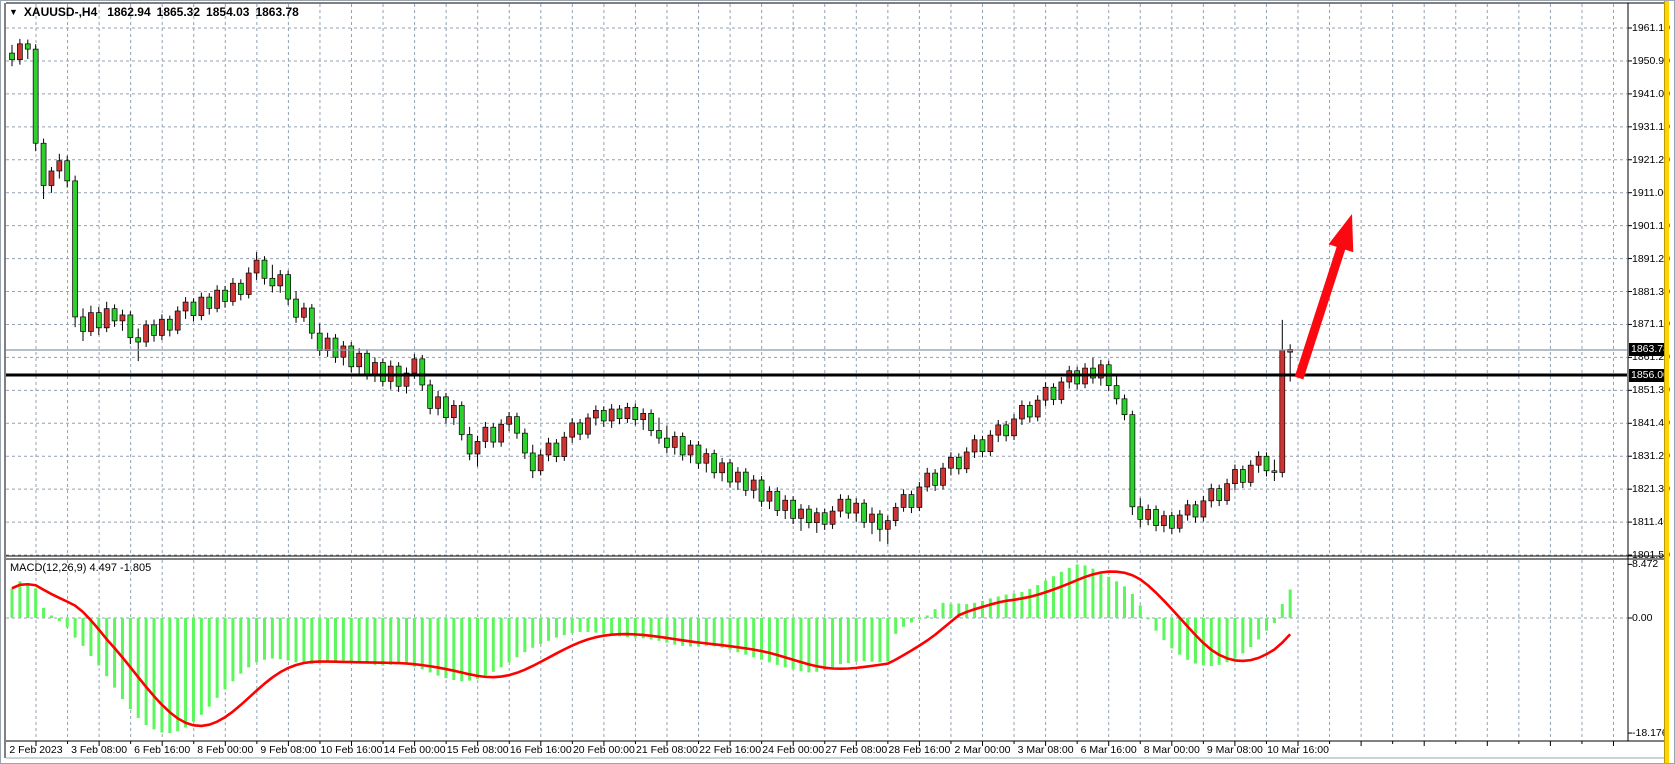 Image resolution: width=1675 pixels, height=764 pixels. I want to click on time-axis-label: 20 Feb 00:00, so click(603, 750).